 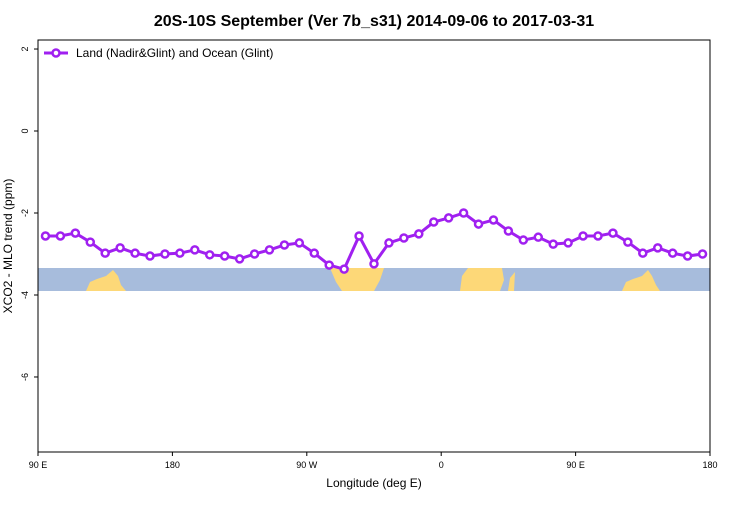 What do you see at coordinates (8, 246) in the screenshot?
I see `y-axis-label: XCO2 - MLO trend (ppm)` at bounding box center [8, 246].